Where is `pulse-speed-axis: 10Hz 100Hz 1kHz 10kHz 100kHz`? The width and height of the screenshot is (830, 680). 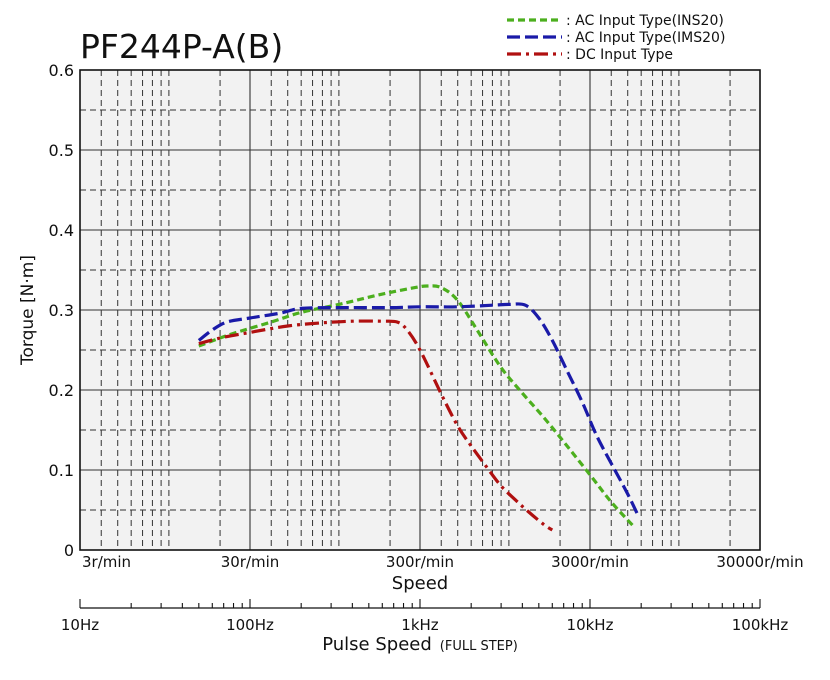 pulse-speed-axis: 10Hz 100Hz 1kHz 10kHz 100kHz is located at coordinates (424, 616).